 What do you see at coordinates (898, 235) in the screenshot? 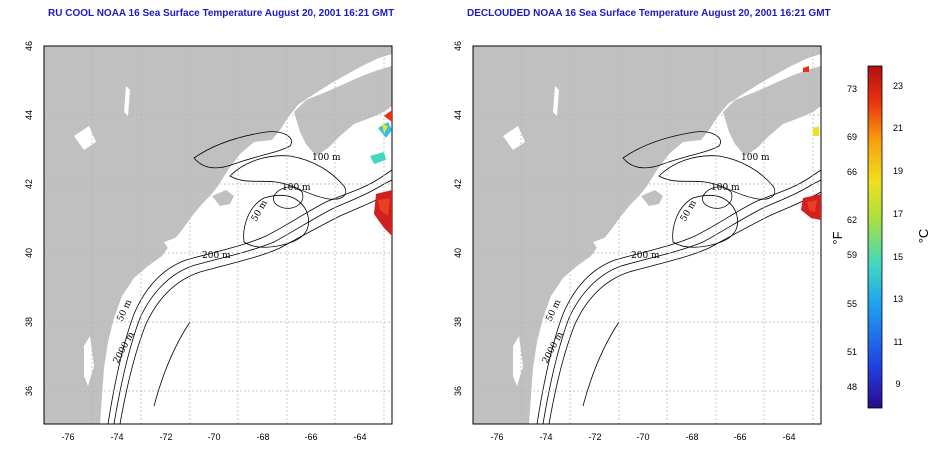
I see `colorbar-celsius-ticks: 23 21 19 17 15 13 11 9` at bounding box center [898, 235].